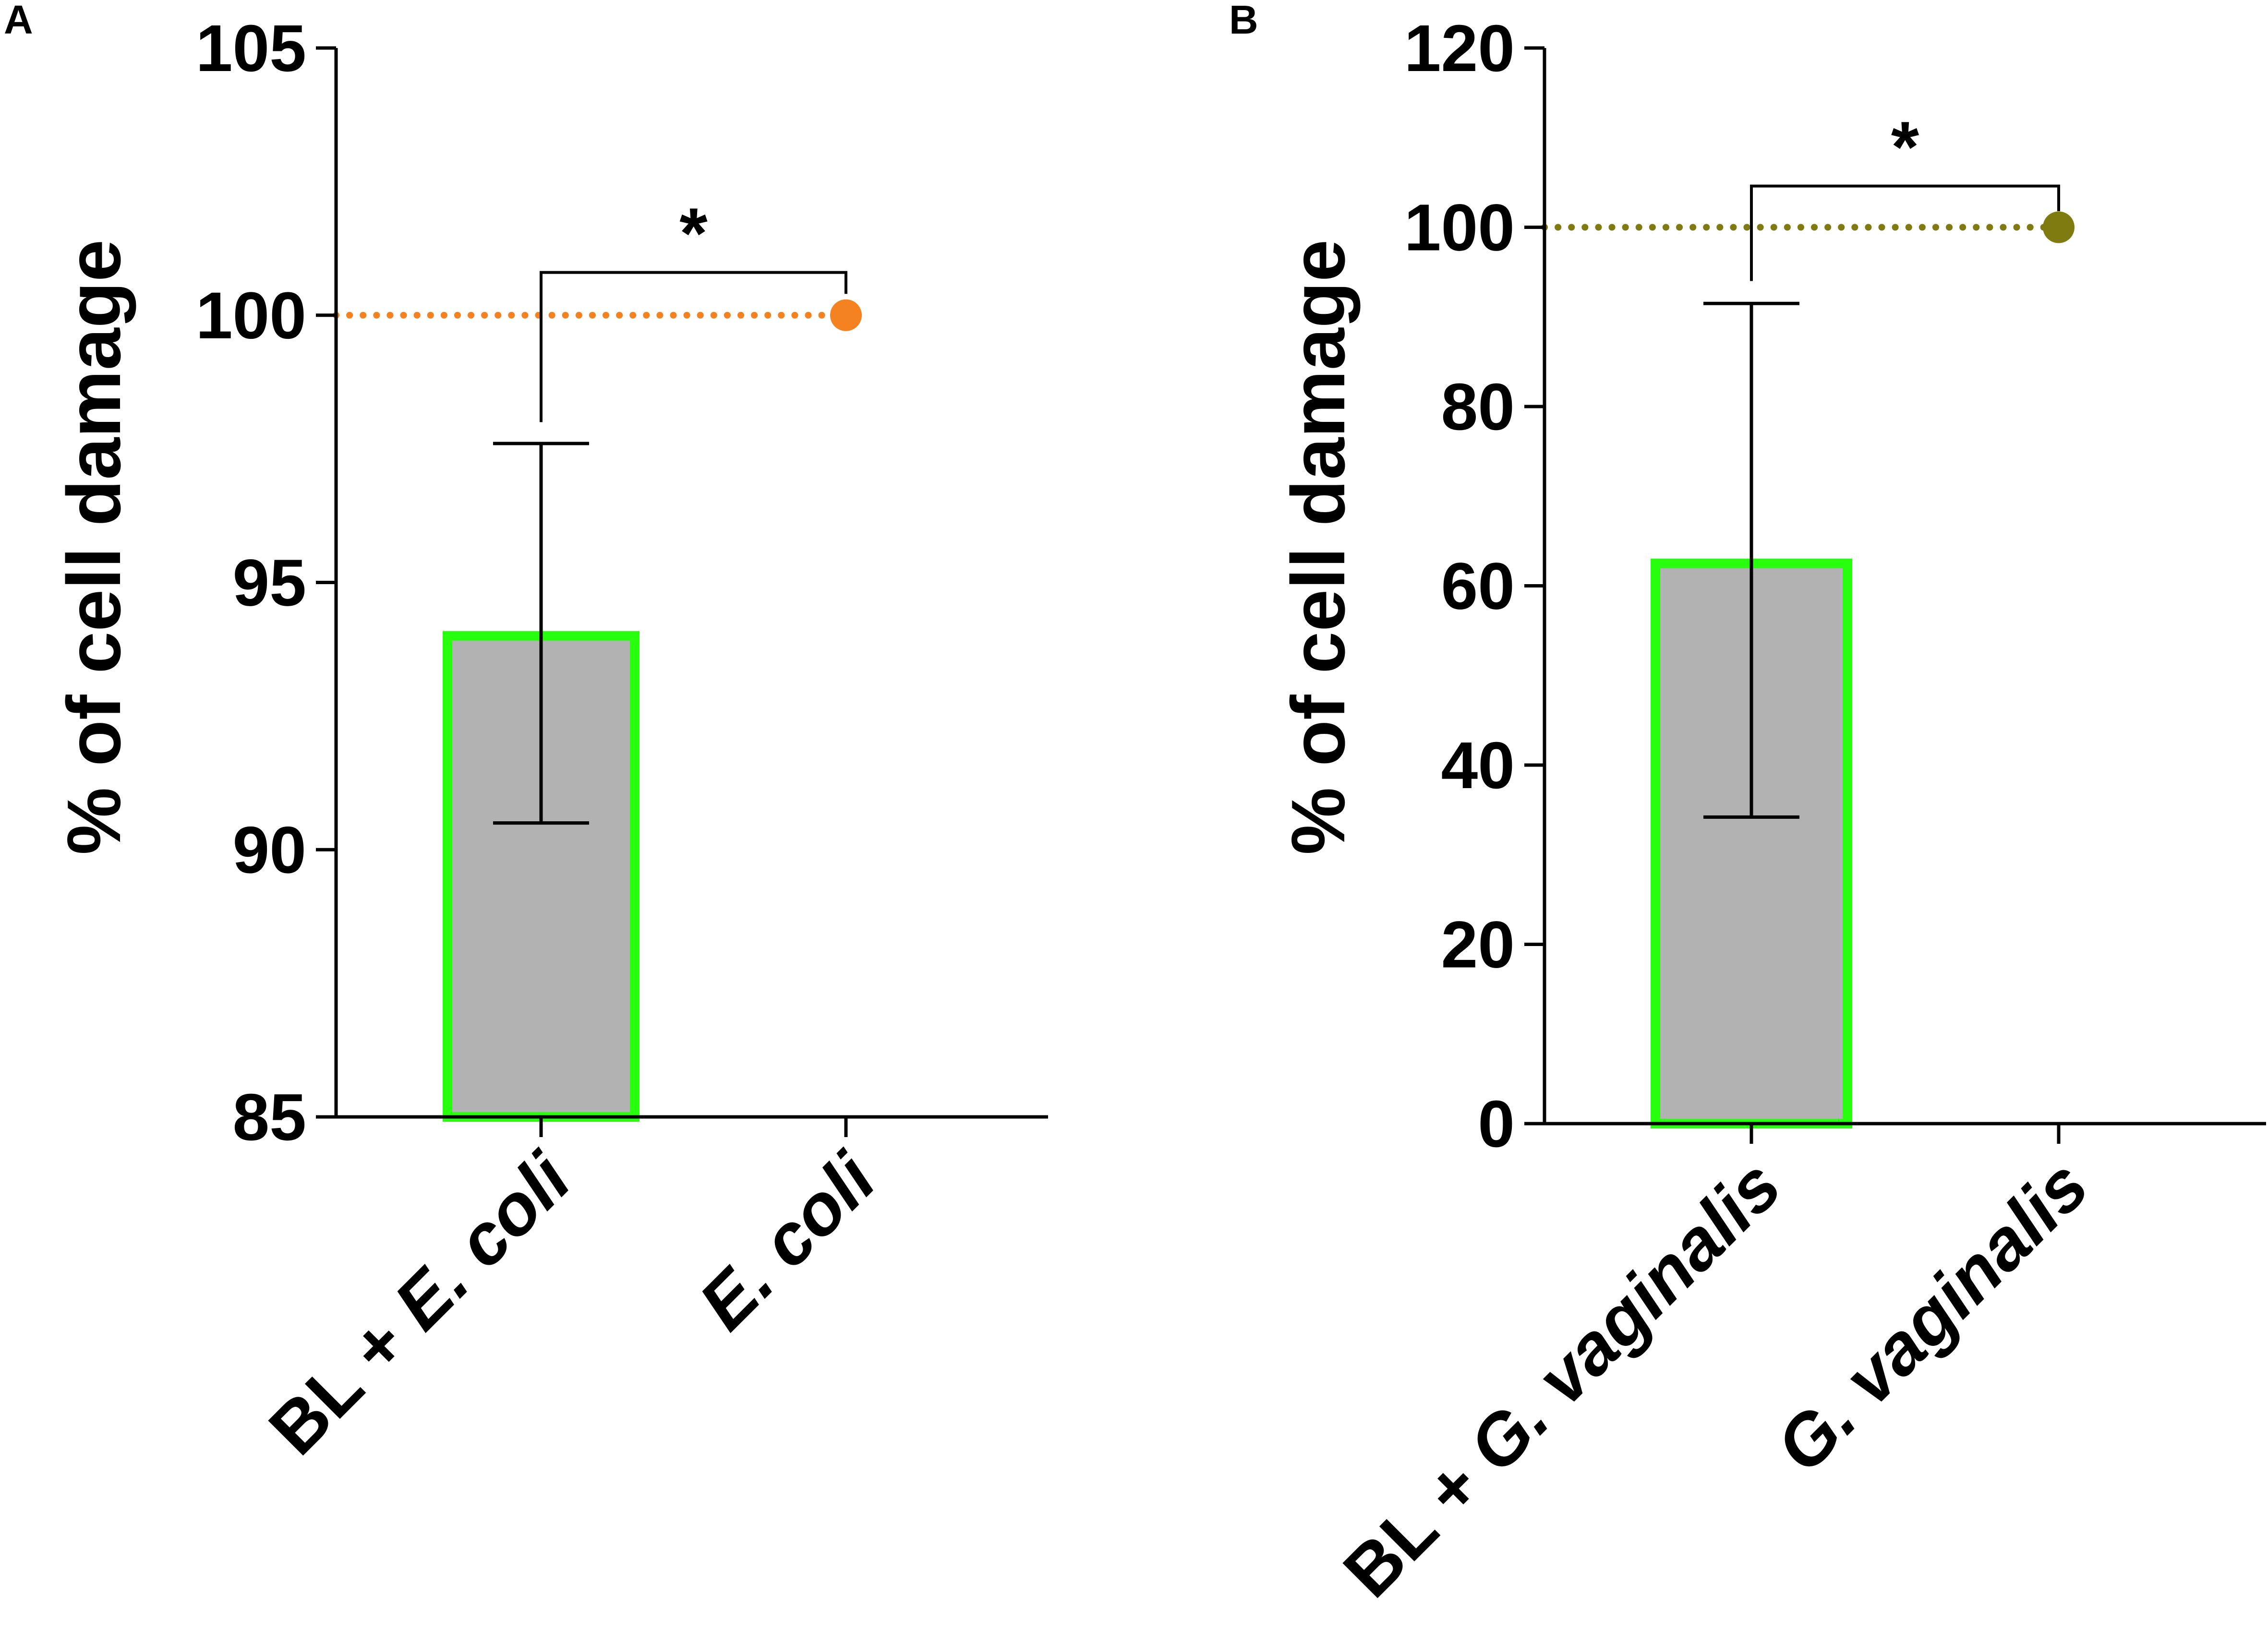 The width and height of the screenshot is (2268, 1630). Describe the element at coordinates (1478, 945) in the screenshot. I see `y-tick-label: 20` at that location.